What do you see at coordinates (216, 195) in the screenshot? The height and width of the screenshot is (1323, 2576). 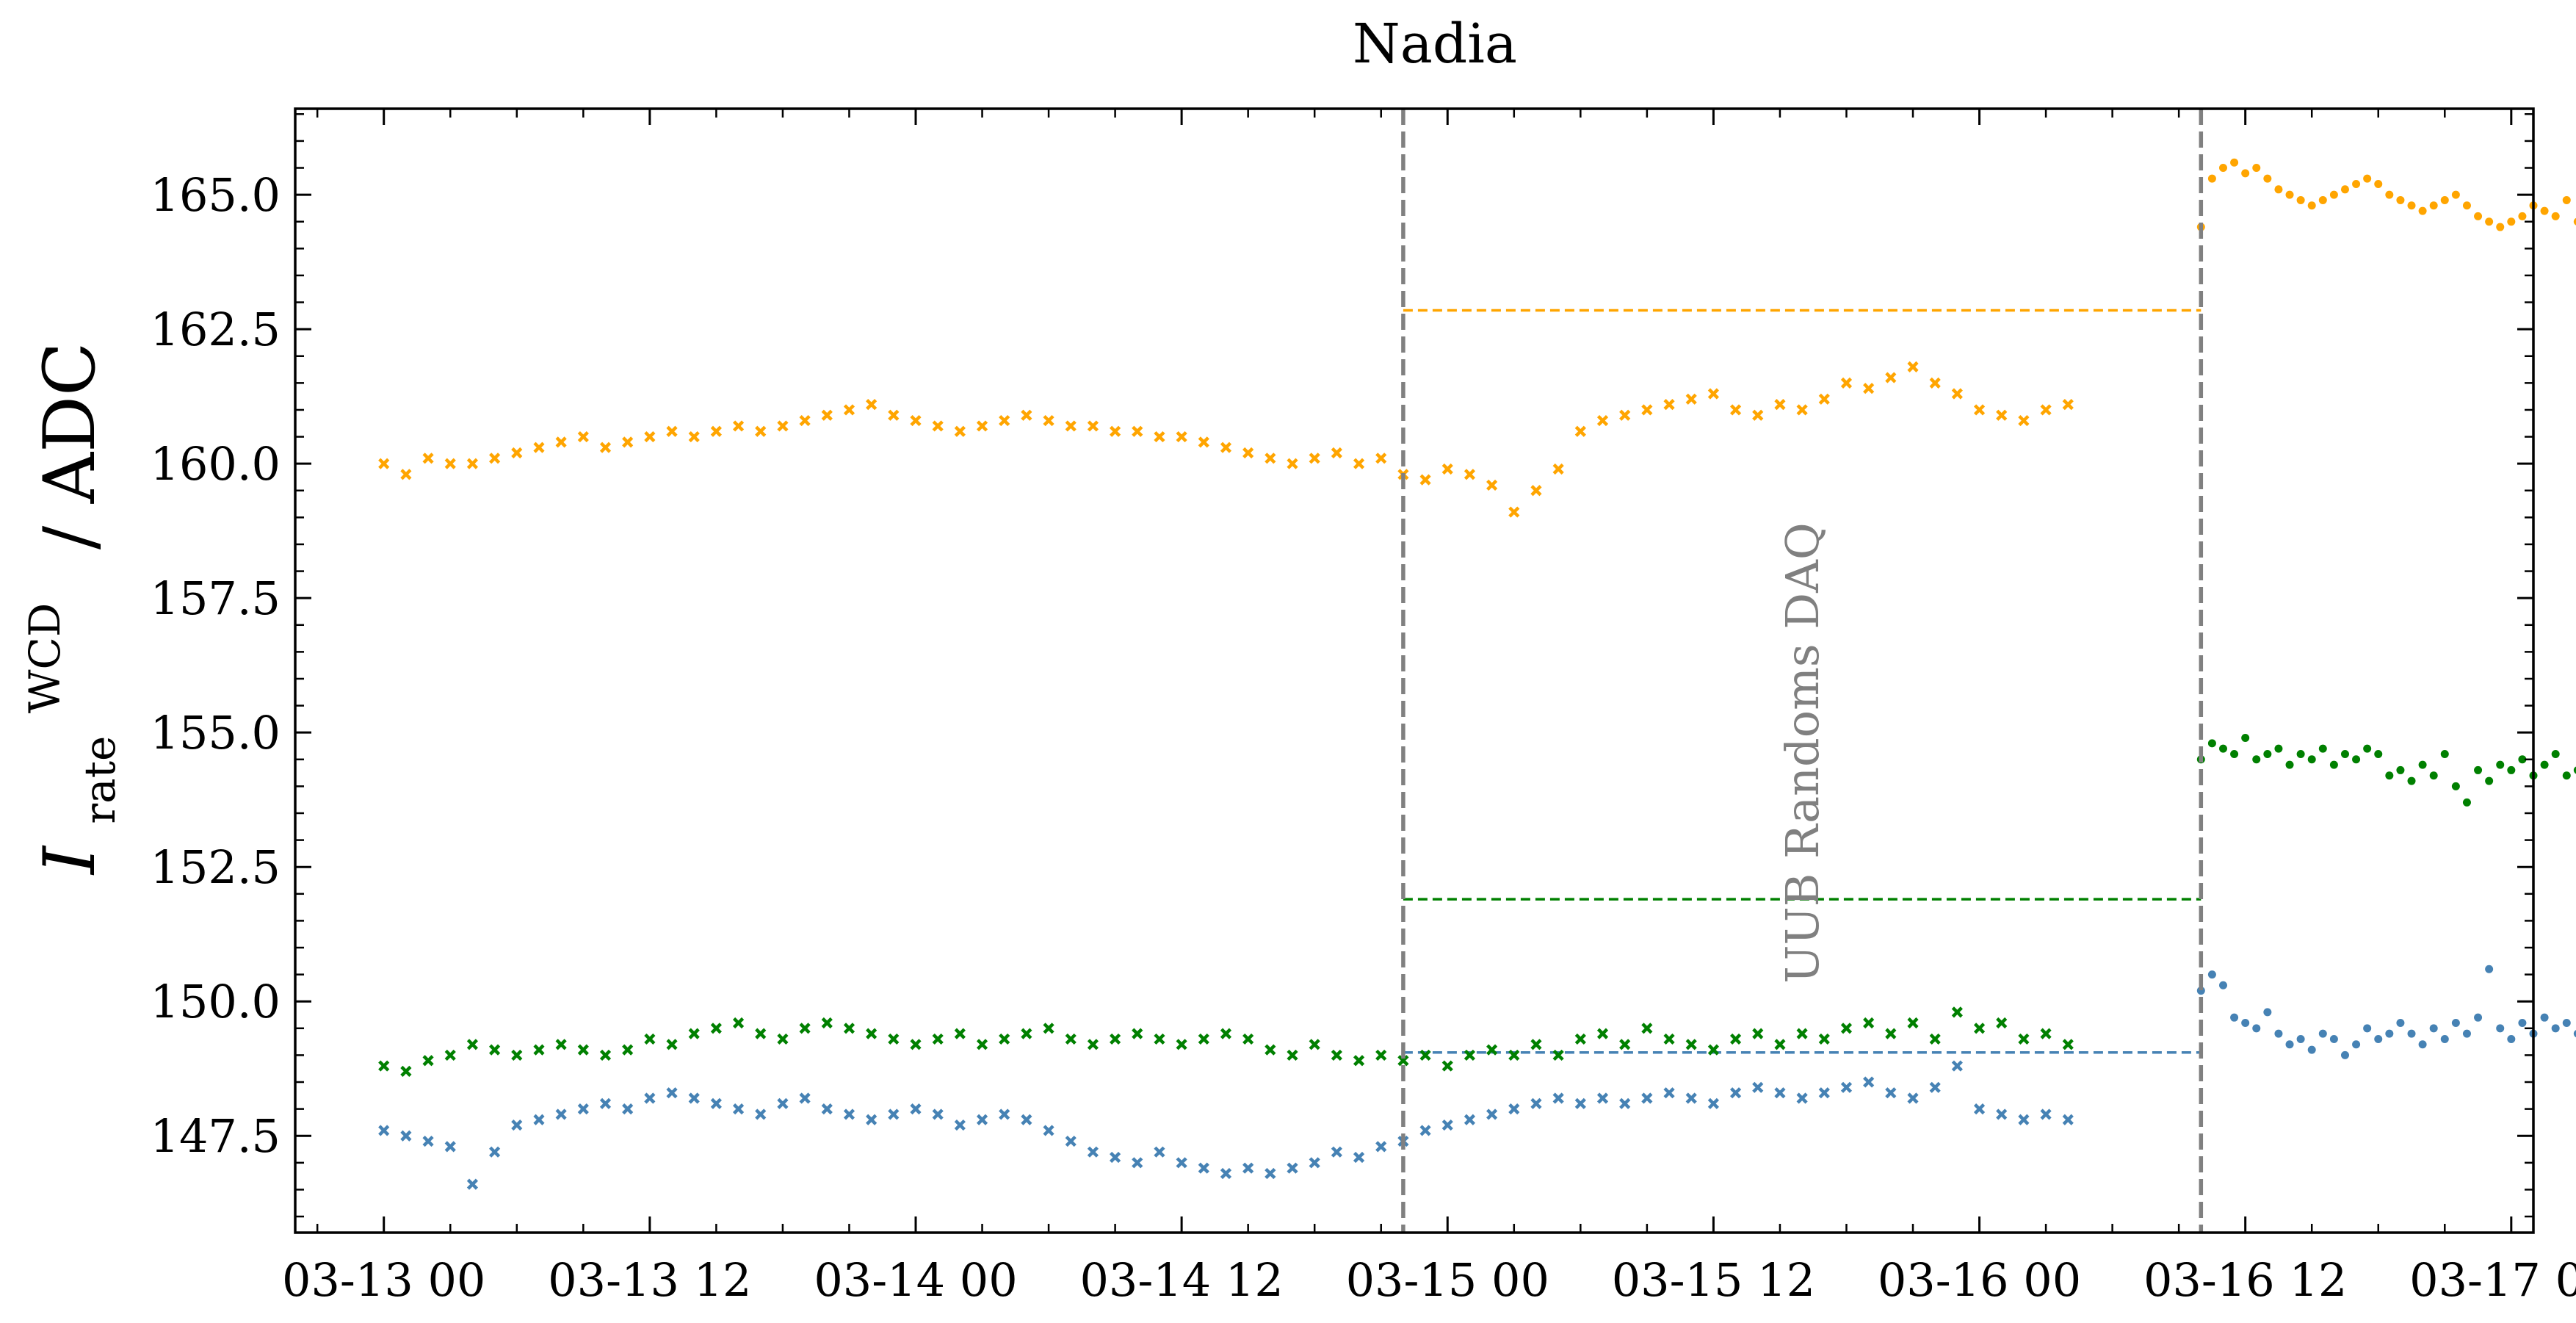 I see `y-tick-label: 165.0` at bounding box center [216, 195].